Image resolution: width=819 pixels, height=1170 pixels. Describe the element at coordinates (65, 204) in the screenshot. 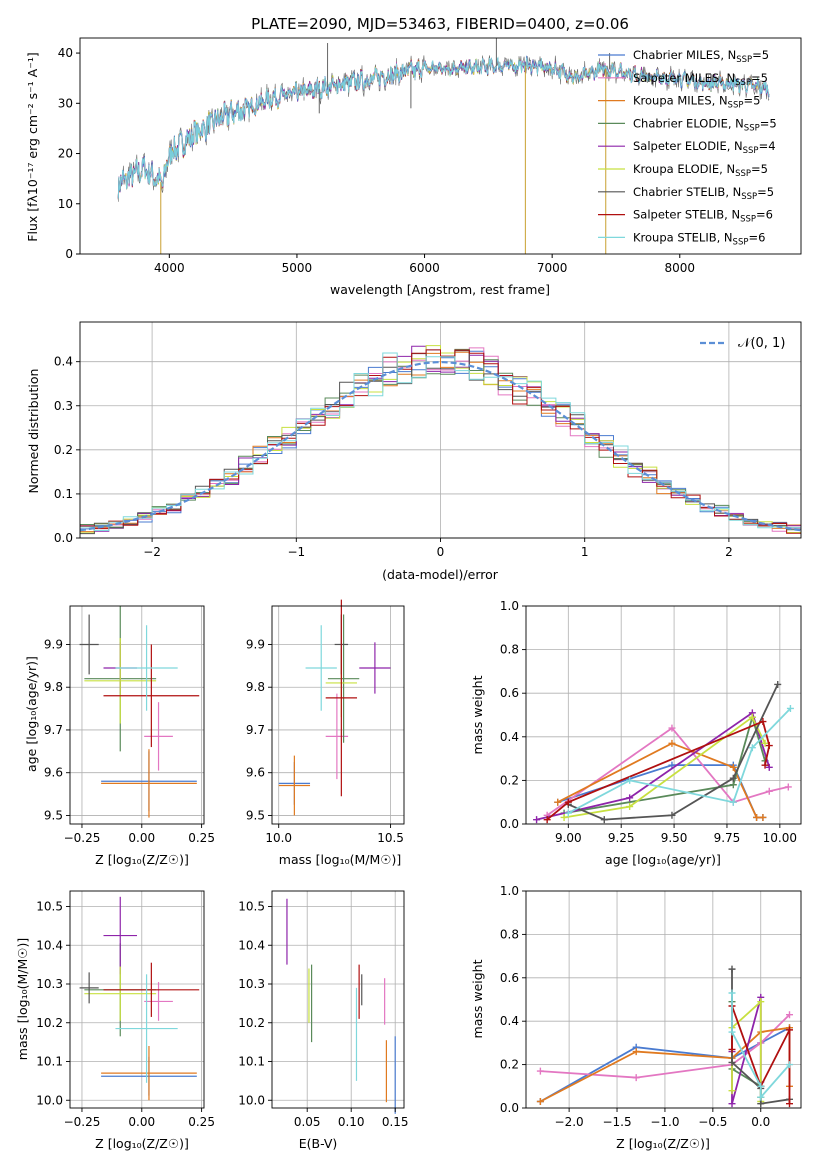

I see `y-tick-label: 10` at that location.